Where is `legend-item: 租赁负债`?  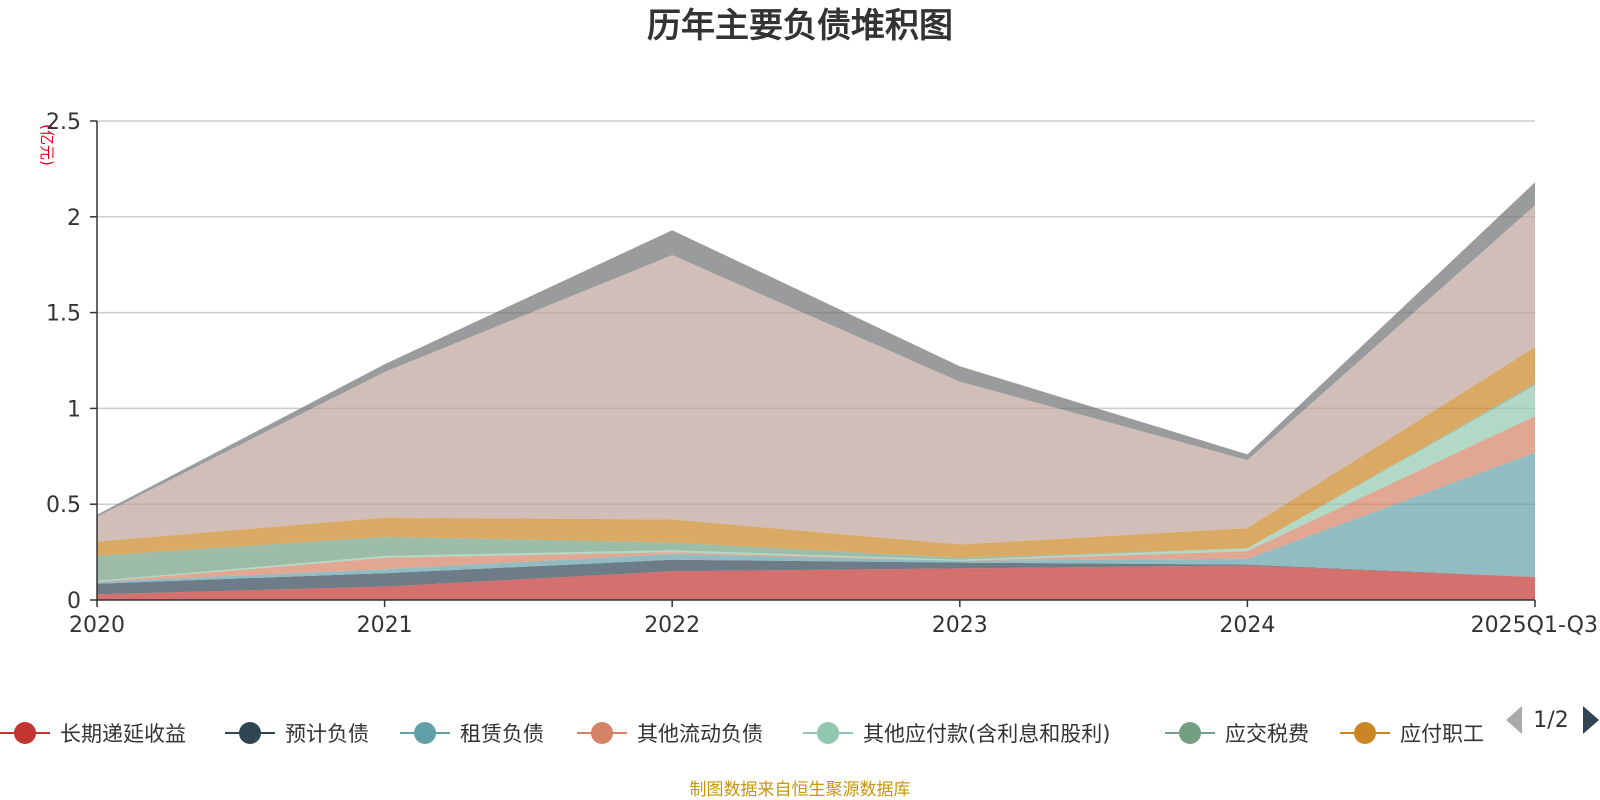 legend-item: 租赁负债 is located at coordinates (472, 734).